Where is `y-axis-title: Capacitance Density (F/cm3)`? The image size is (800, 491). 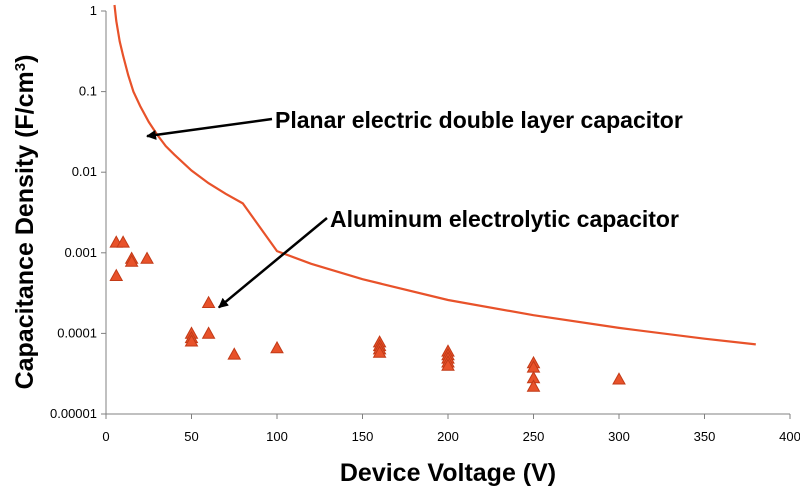
y-axis-title: Capacitance Density (F/cm3) is located at coordinates (25, 222).